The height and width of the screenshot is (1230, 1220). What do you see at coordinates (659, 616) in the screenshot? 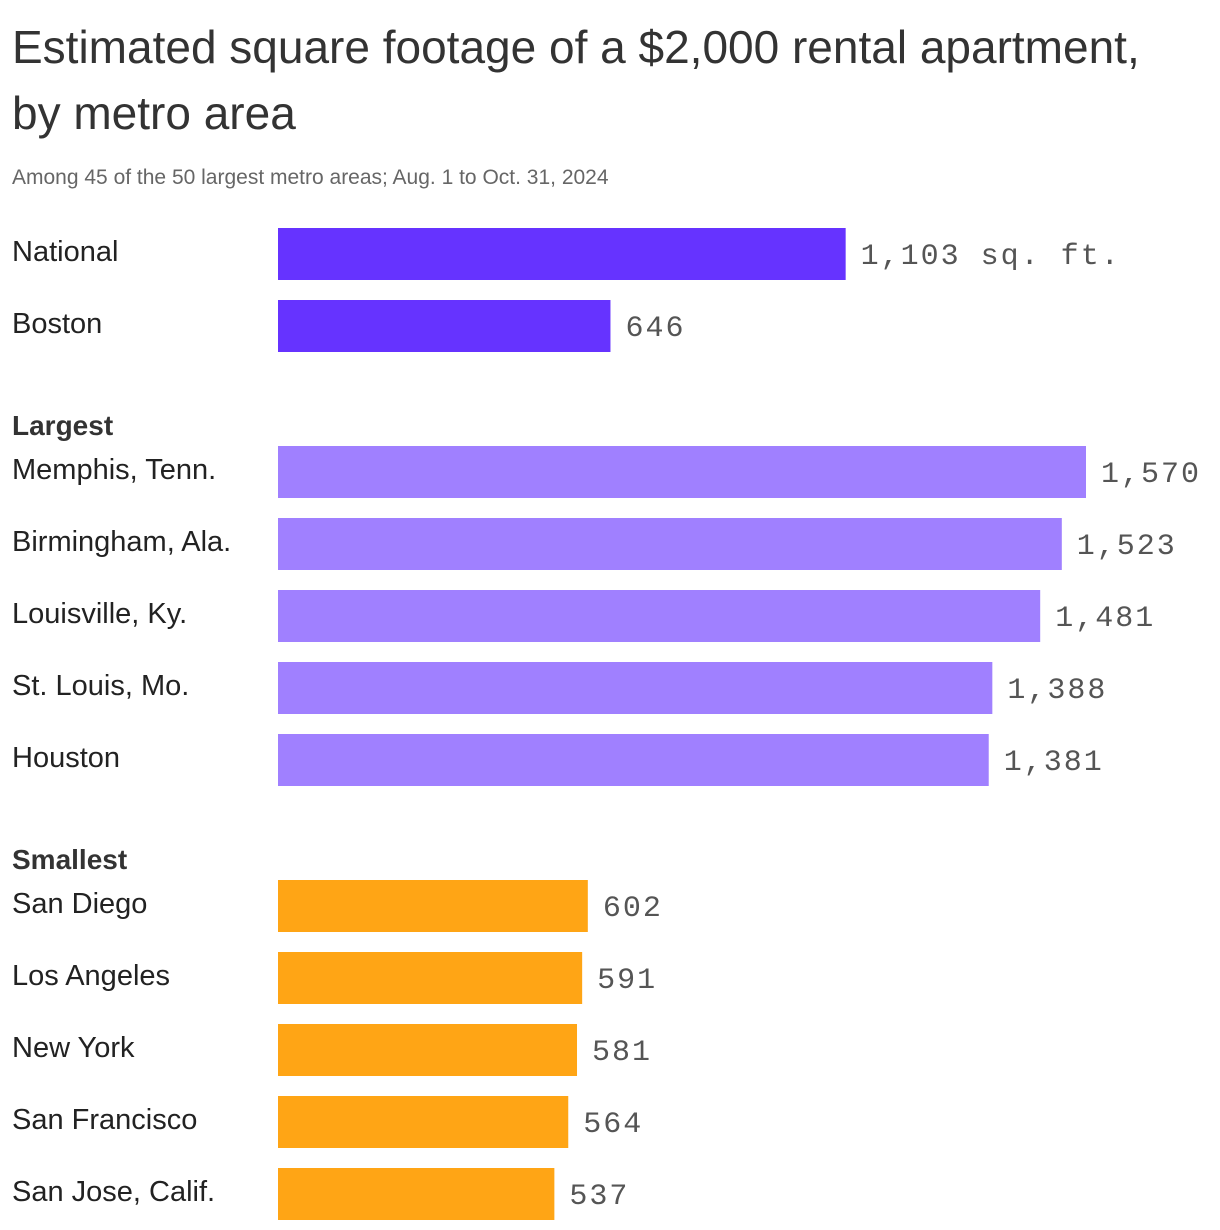
I see `bar-louisville-ky` at bounding box center [659, 616].